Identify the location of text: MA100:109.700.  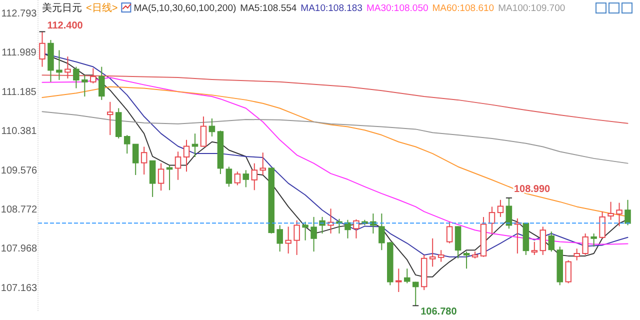
(532, 8).